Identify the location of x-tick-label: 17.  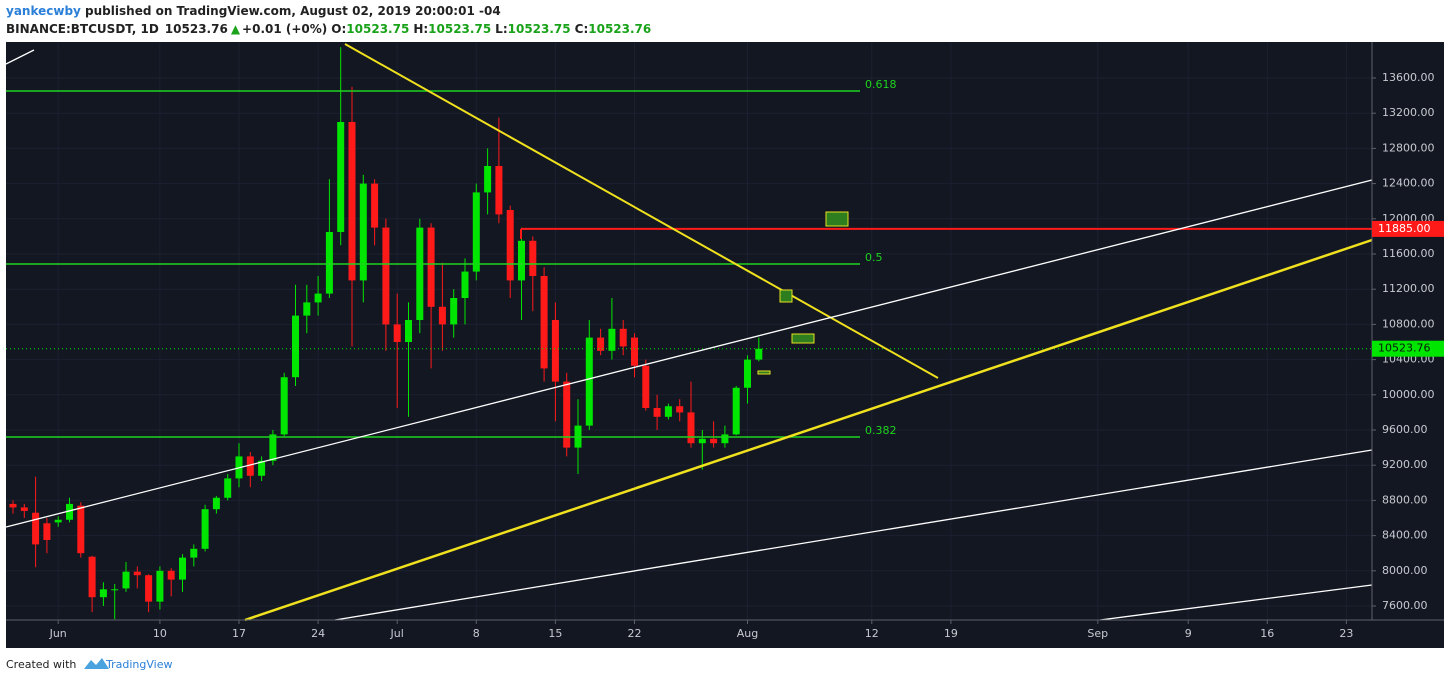
(239, 633).